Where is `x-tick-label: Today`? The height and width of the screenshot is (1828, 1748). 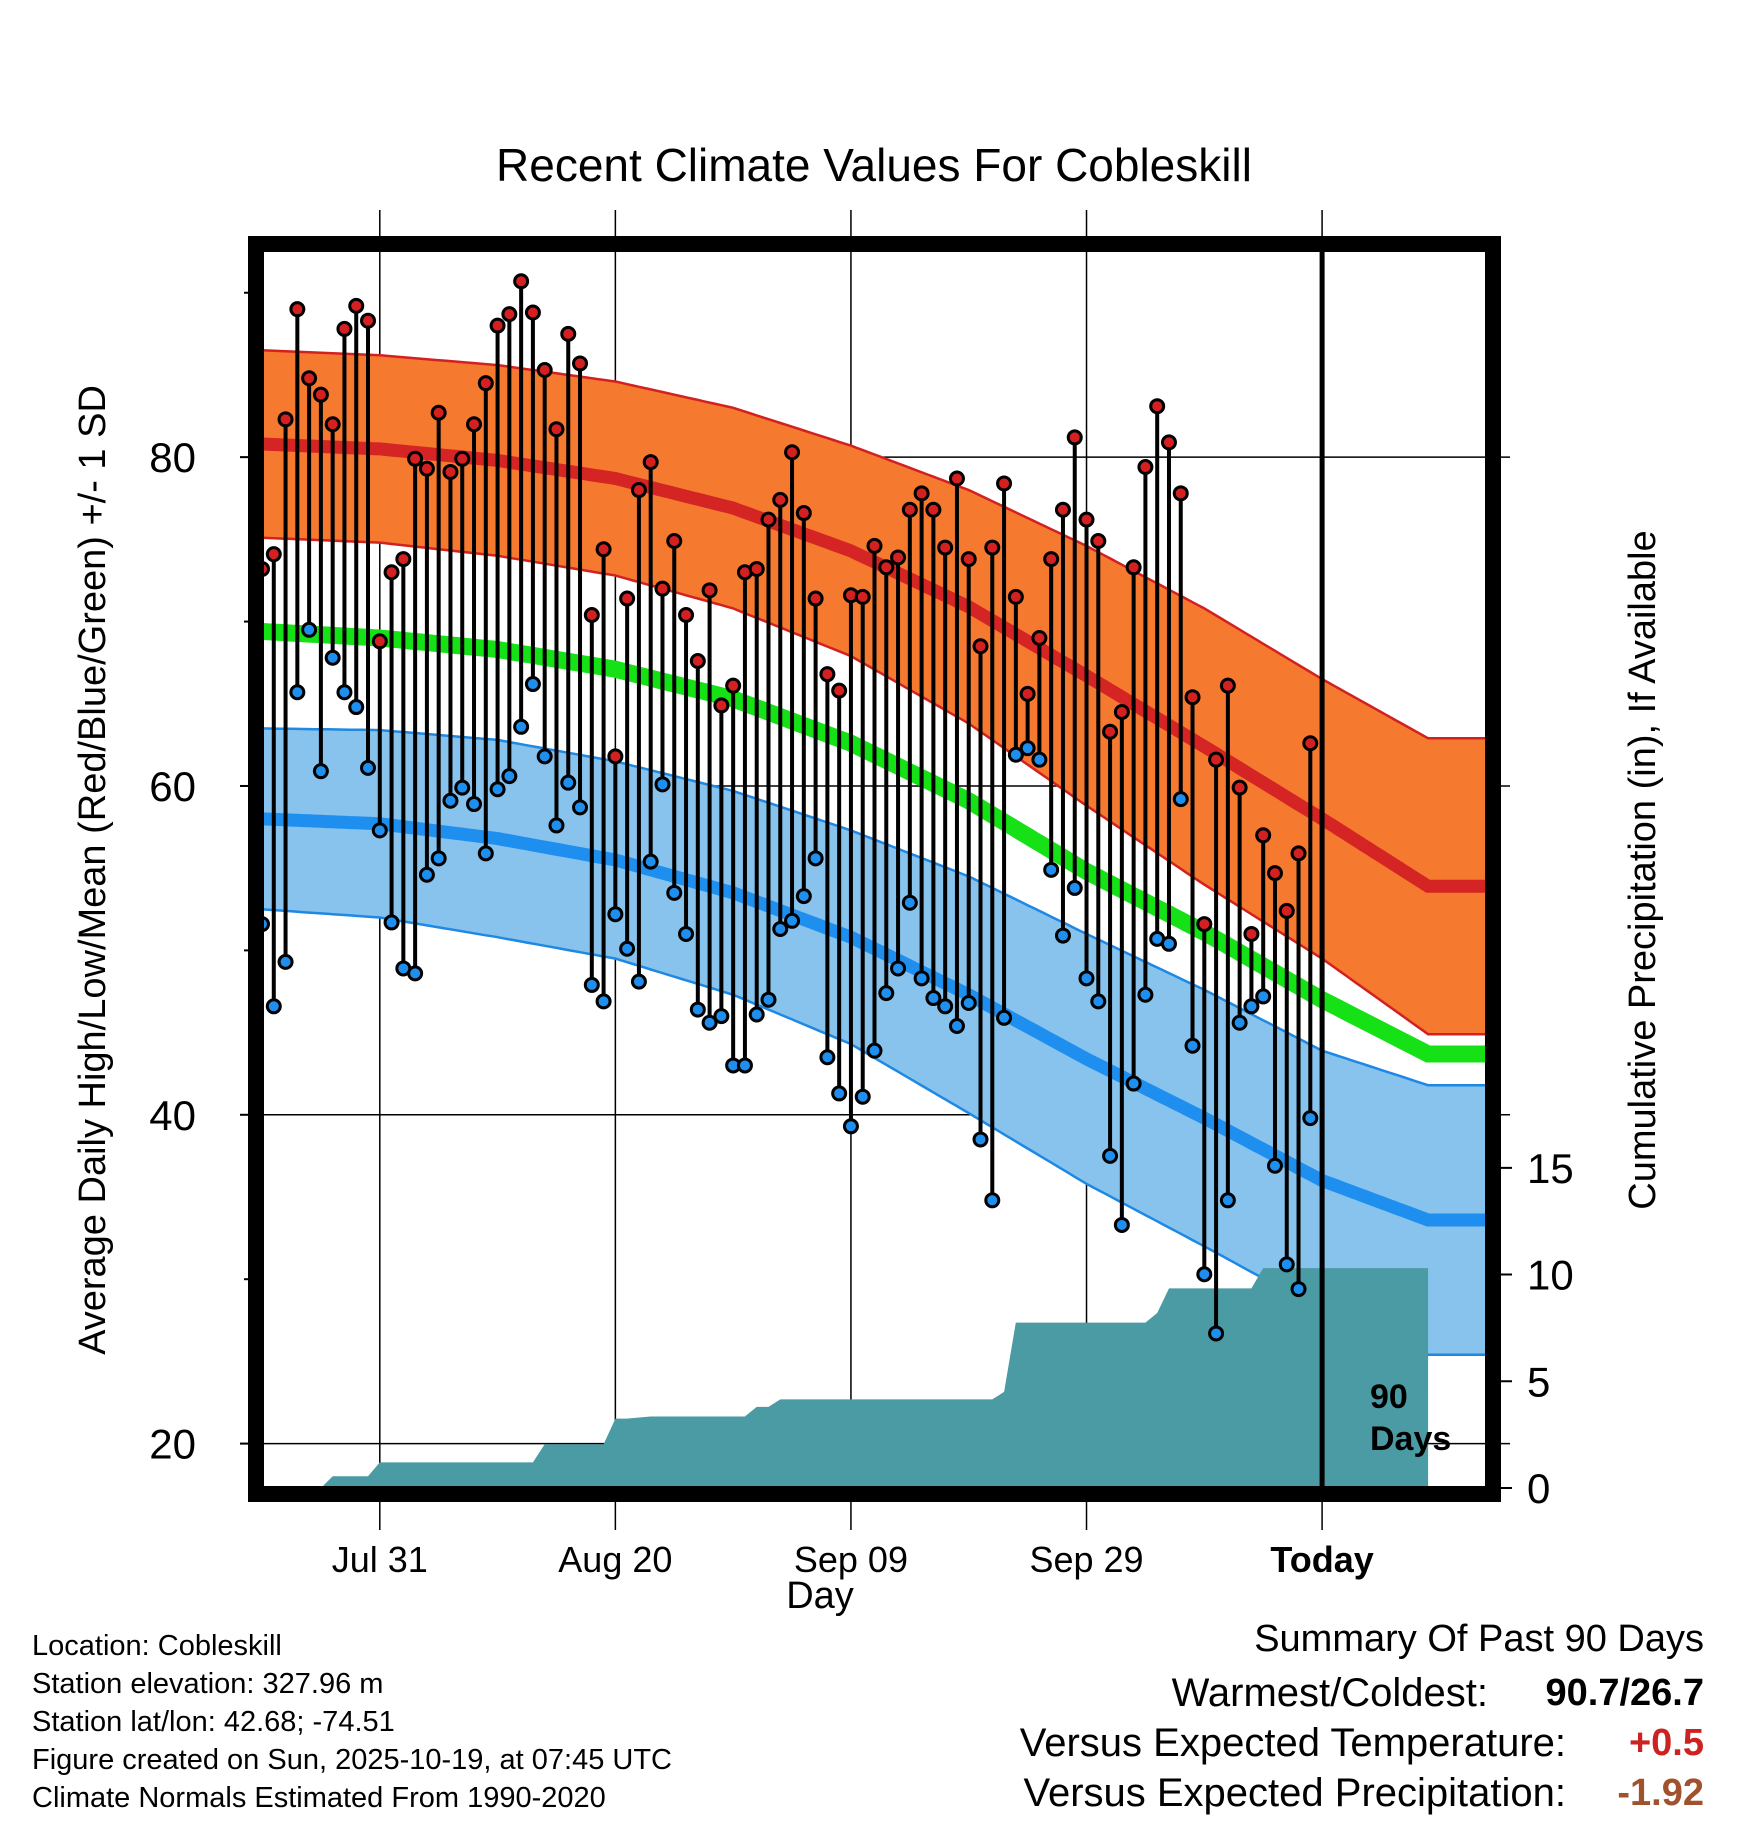 x-tick-label: Today is located at coordinates (1321, 1559).